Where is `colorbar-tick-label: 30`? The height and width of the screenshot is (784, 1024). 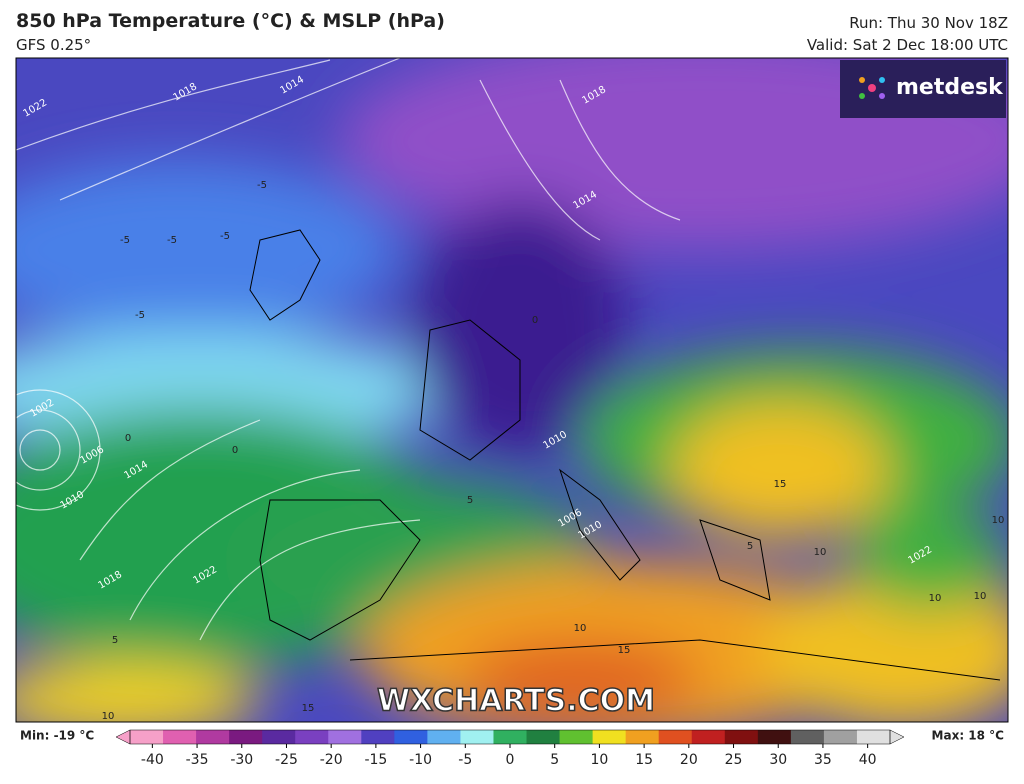 colorbar-tick-label: 30 is located at coordinates (778, 760).